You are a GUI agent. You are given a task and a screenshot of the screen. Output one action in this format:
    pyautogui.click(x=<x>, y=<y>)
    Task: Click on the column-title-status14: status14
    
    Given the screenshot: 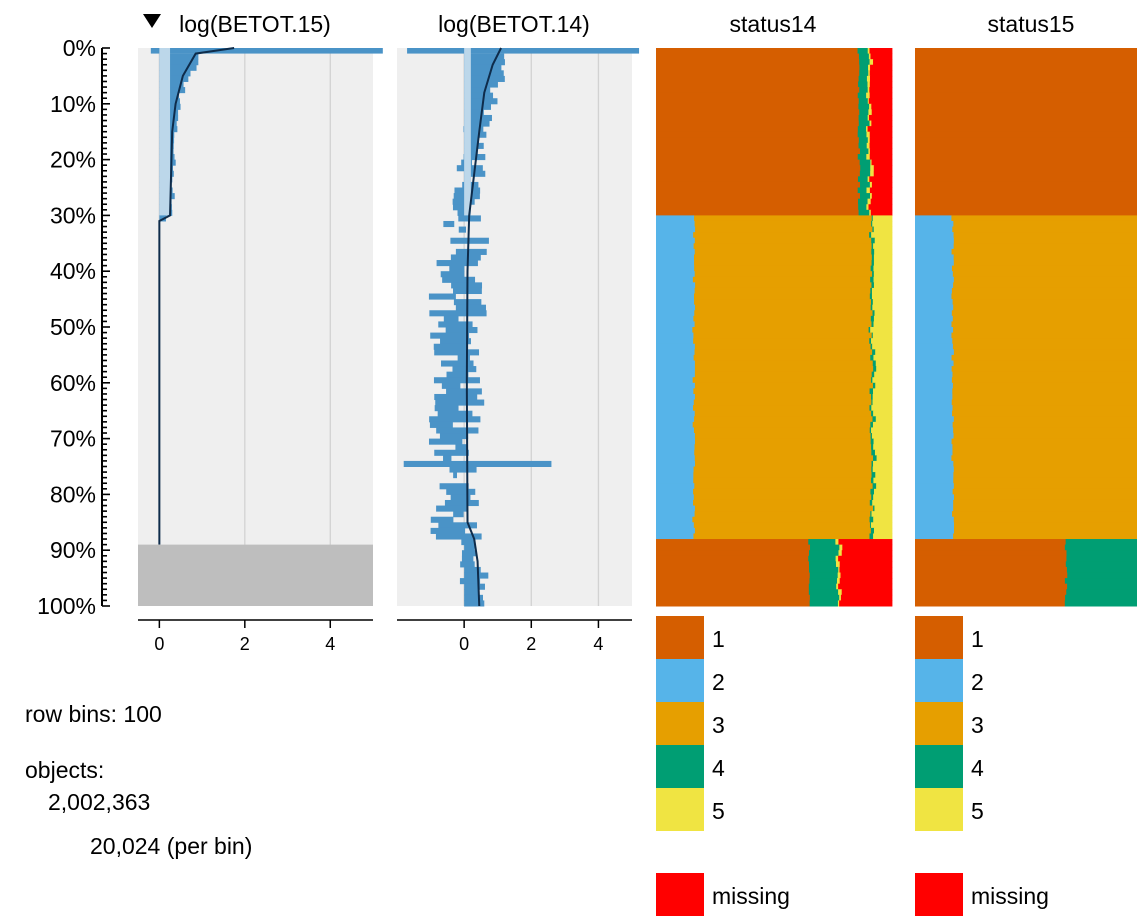 What is the action you would take?
    pyautogui.click(x=773, y=24)
    